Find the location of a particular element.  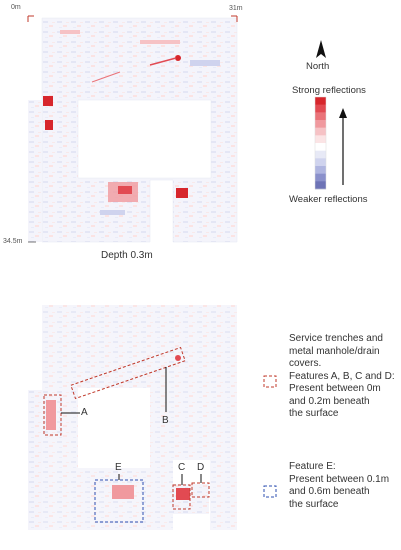

colorbar-bottom-label: Weaker reflections is located at coordinates (328, 199).